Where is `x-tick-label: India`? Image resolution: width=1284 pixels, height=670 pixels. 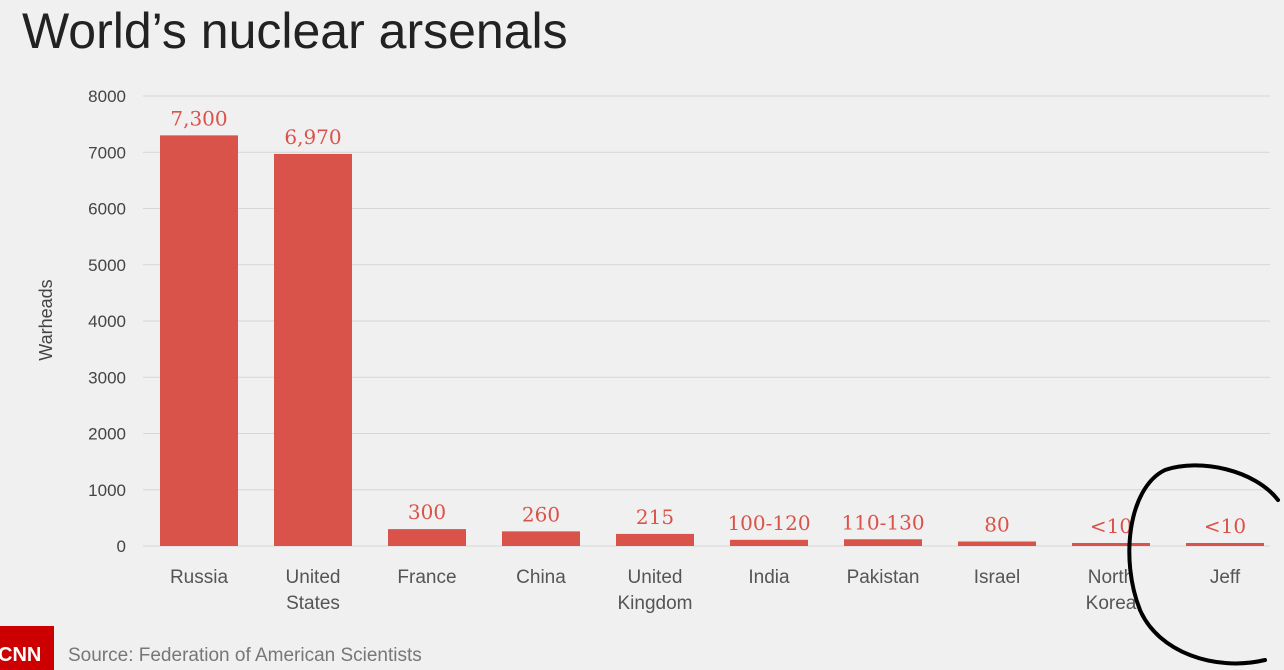
x-tick-label: India is located at coordinates (769, 577).